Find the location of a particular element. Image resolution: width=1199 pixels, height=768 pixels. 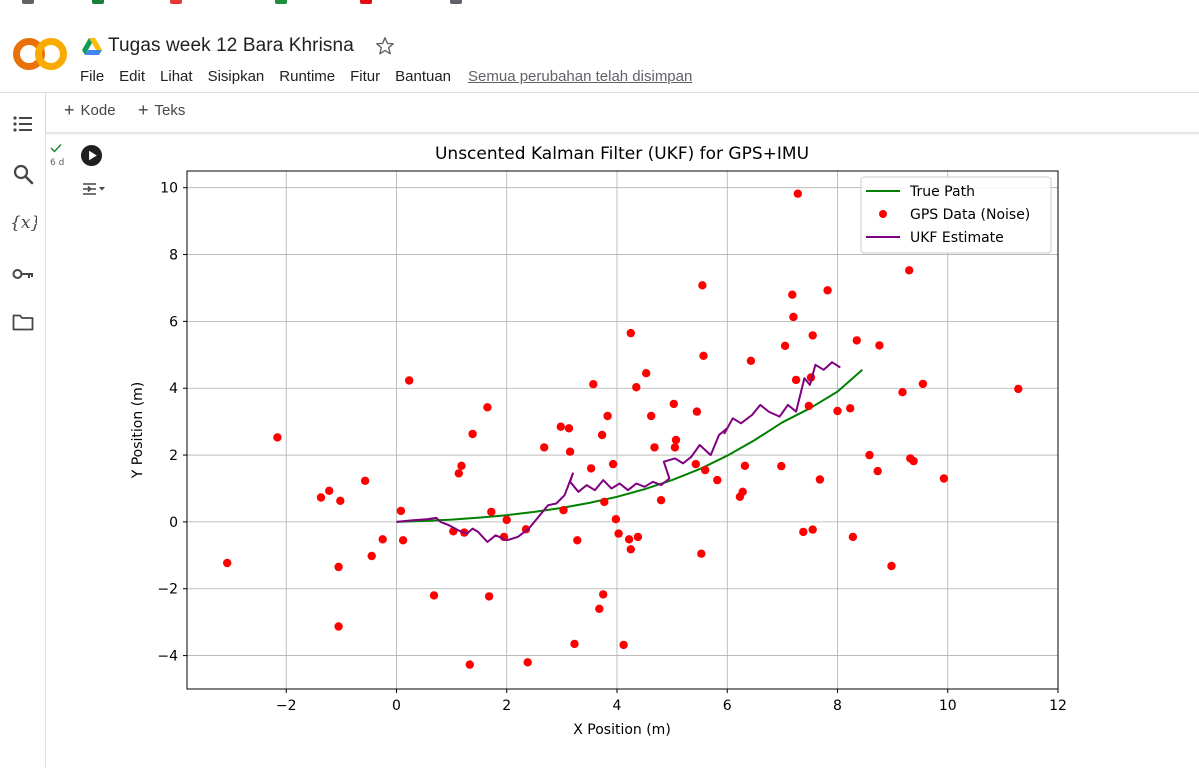

folder-icon is located at coordinates (23, 322).